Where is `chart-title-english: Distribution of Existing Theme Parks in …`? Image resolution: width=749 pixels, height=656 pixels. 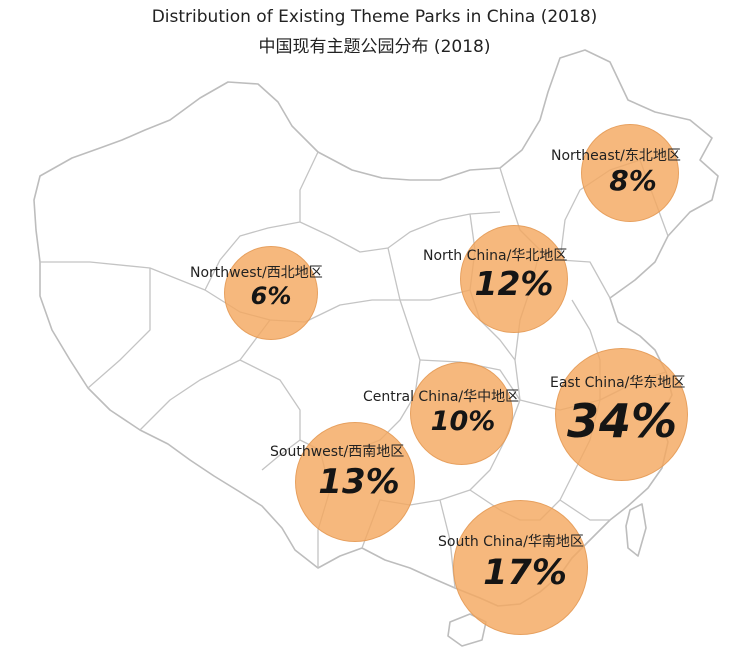
chart-title-english: Distribution of Existing Theme Parks in … is located at coordinates (374, 17).